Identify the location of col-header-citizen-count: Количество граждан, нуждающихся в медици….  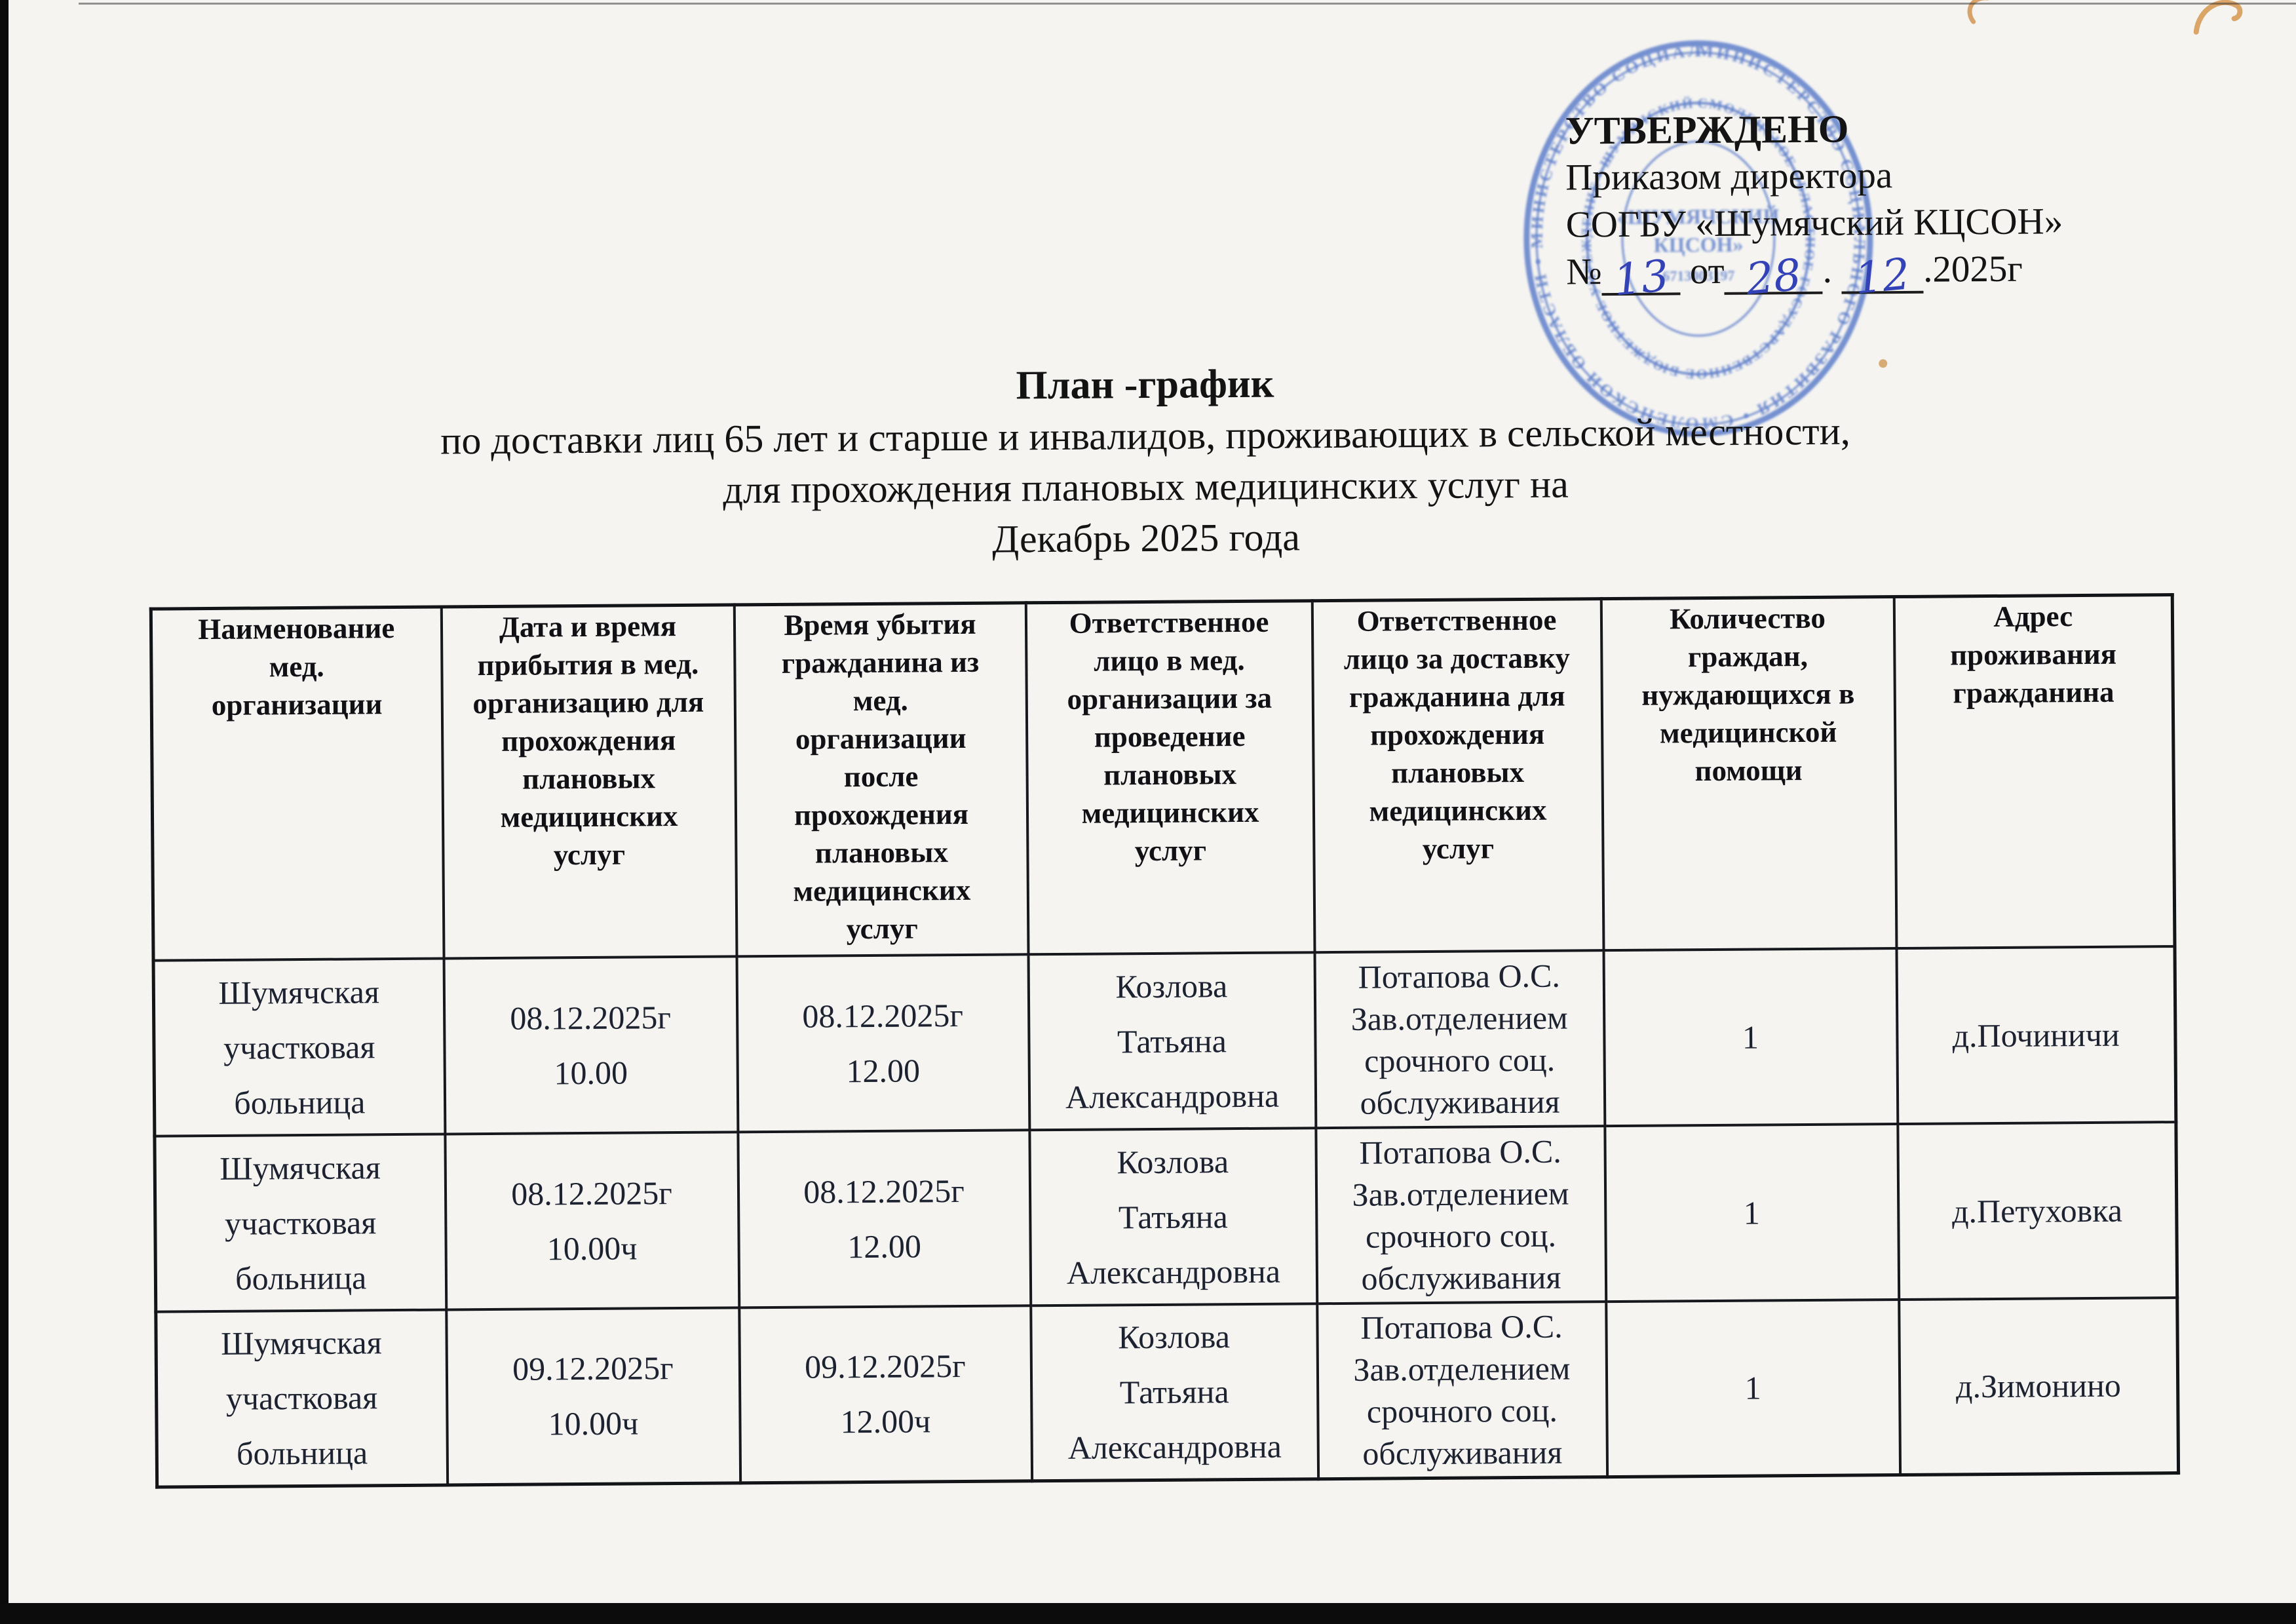
(1748, 773).